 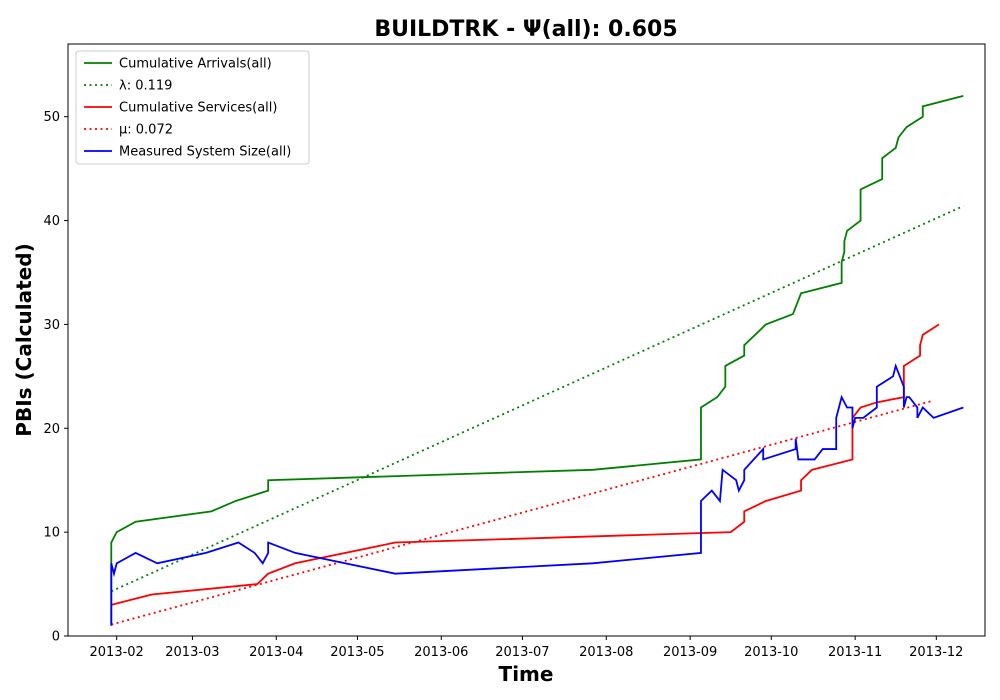 What do you see at coordinates (145, 86) in the screenshot?
I see `legend-label-1: λ: 0.119` at bounding box center [145, 86].